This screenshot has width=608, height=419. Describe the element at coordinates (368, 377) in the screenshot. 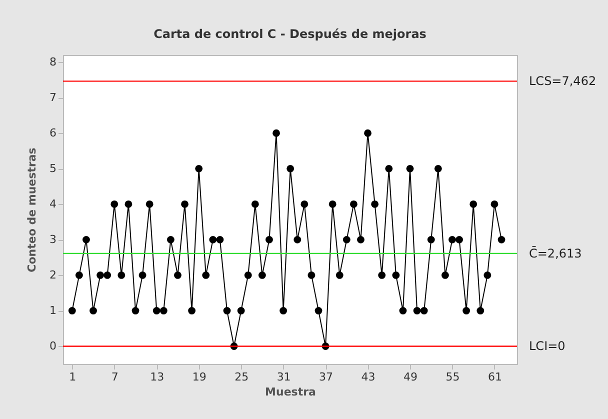

I see `x-tick-label: 43` at that location.